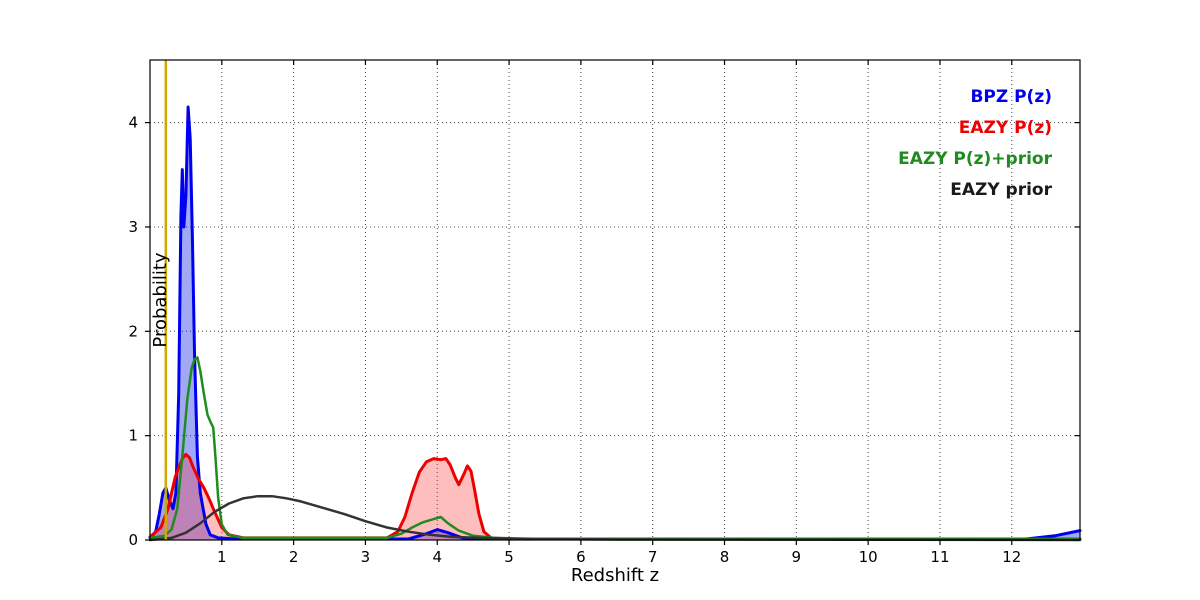  I want to click on y-tick-label: 0, so click(133, 540).